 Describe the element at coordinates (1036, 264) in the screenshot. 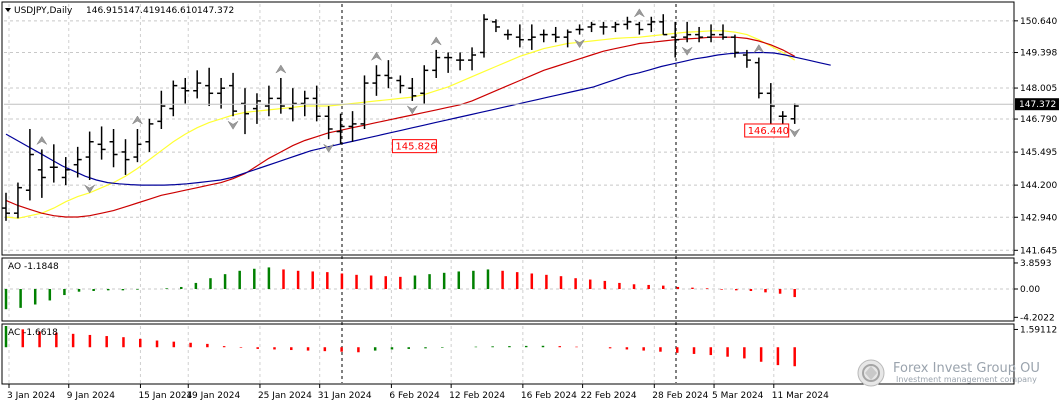

I see `indicator-tick-label: 3.8593` at that location.